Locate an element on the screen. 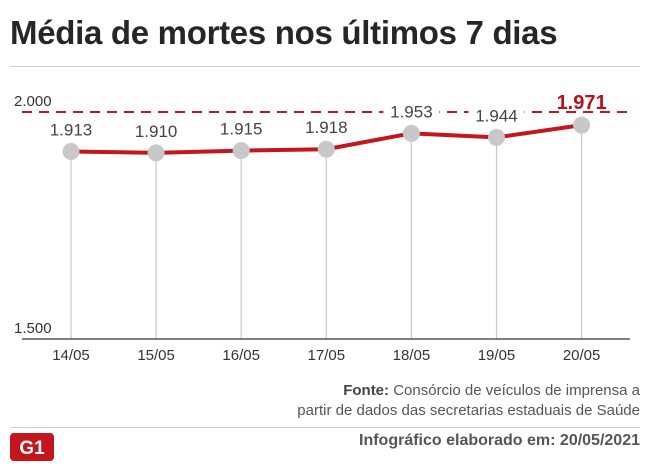 This screenshot has width=650, height=471. credit-text: Infográfico elaborado em: 20/05/2021 is located at coordinates (499, 440).